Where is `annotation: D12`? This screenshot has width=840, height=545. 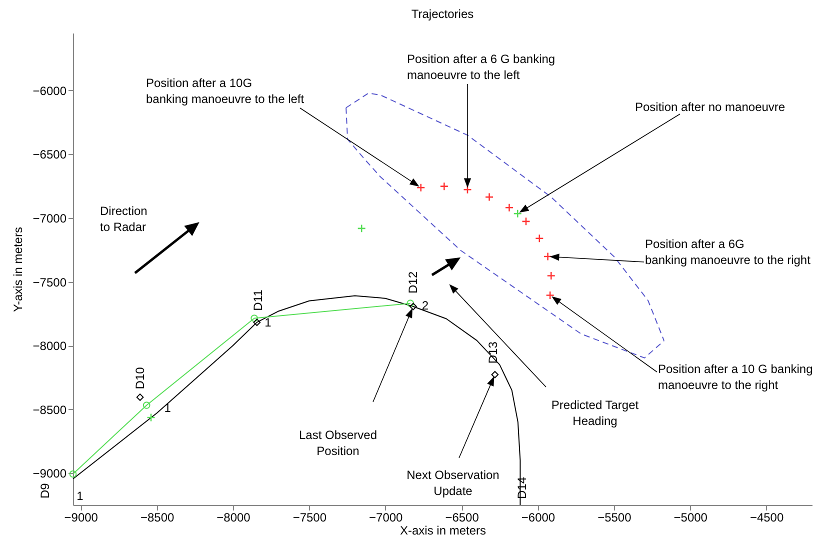
annotation: D12 is located at coordinates (413, 282).